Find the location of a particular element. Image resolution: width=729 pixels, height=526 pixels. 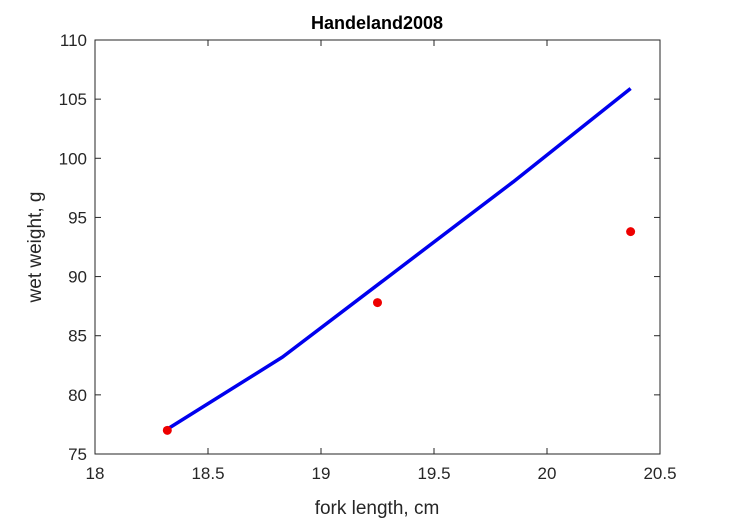

y-tick-label: 95 is located at coordinates (77, 217).